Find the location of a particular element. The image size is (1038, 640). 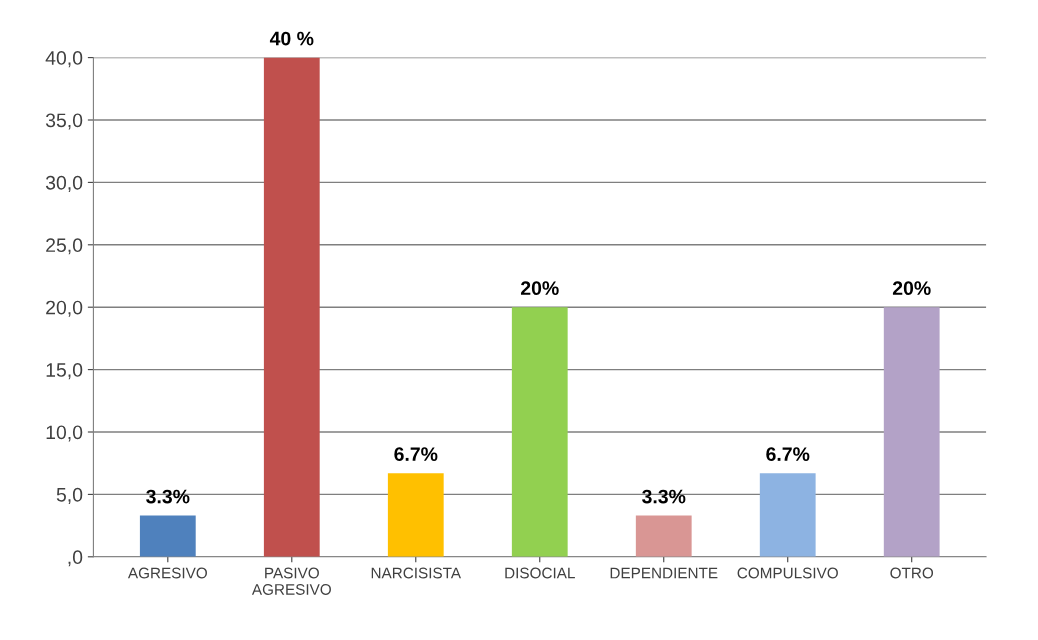

y-tick-label: 5,0 is located at coordinates (69, 495).